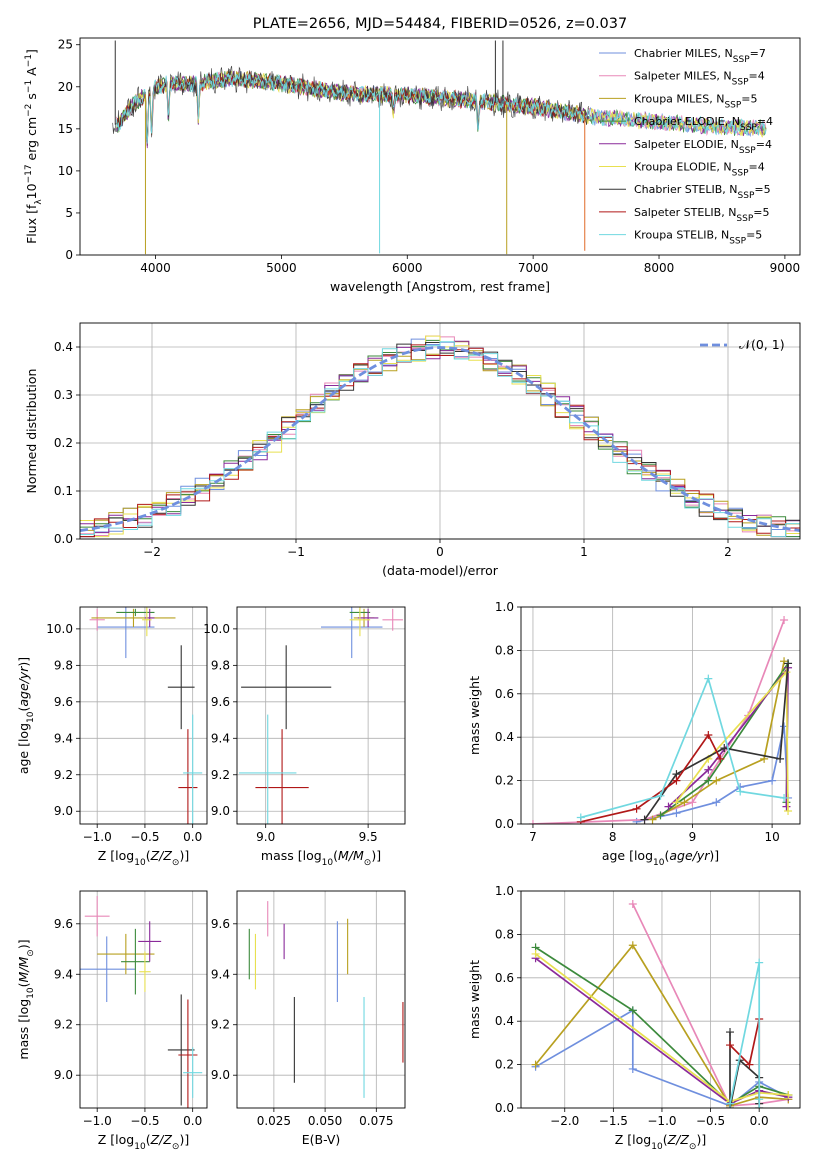 This screenshot has height=1170, width=819. I want to click on legend-entry: Kroupa STELIB, NSSP=5, so click(698, 238).